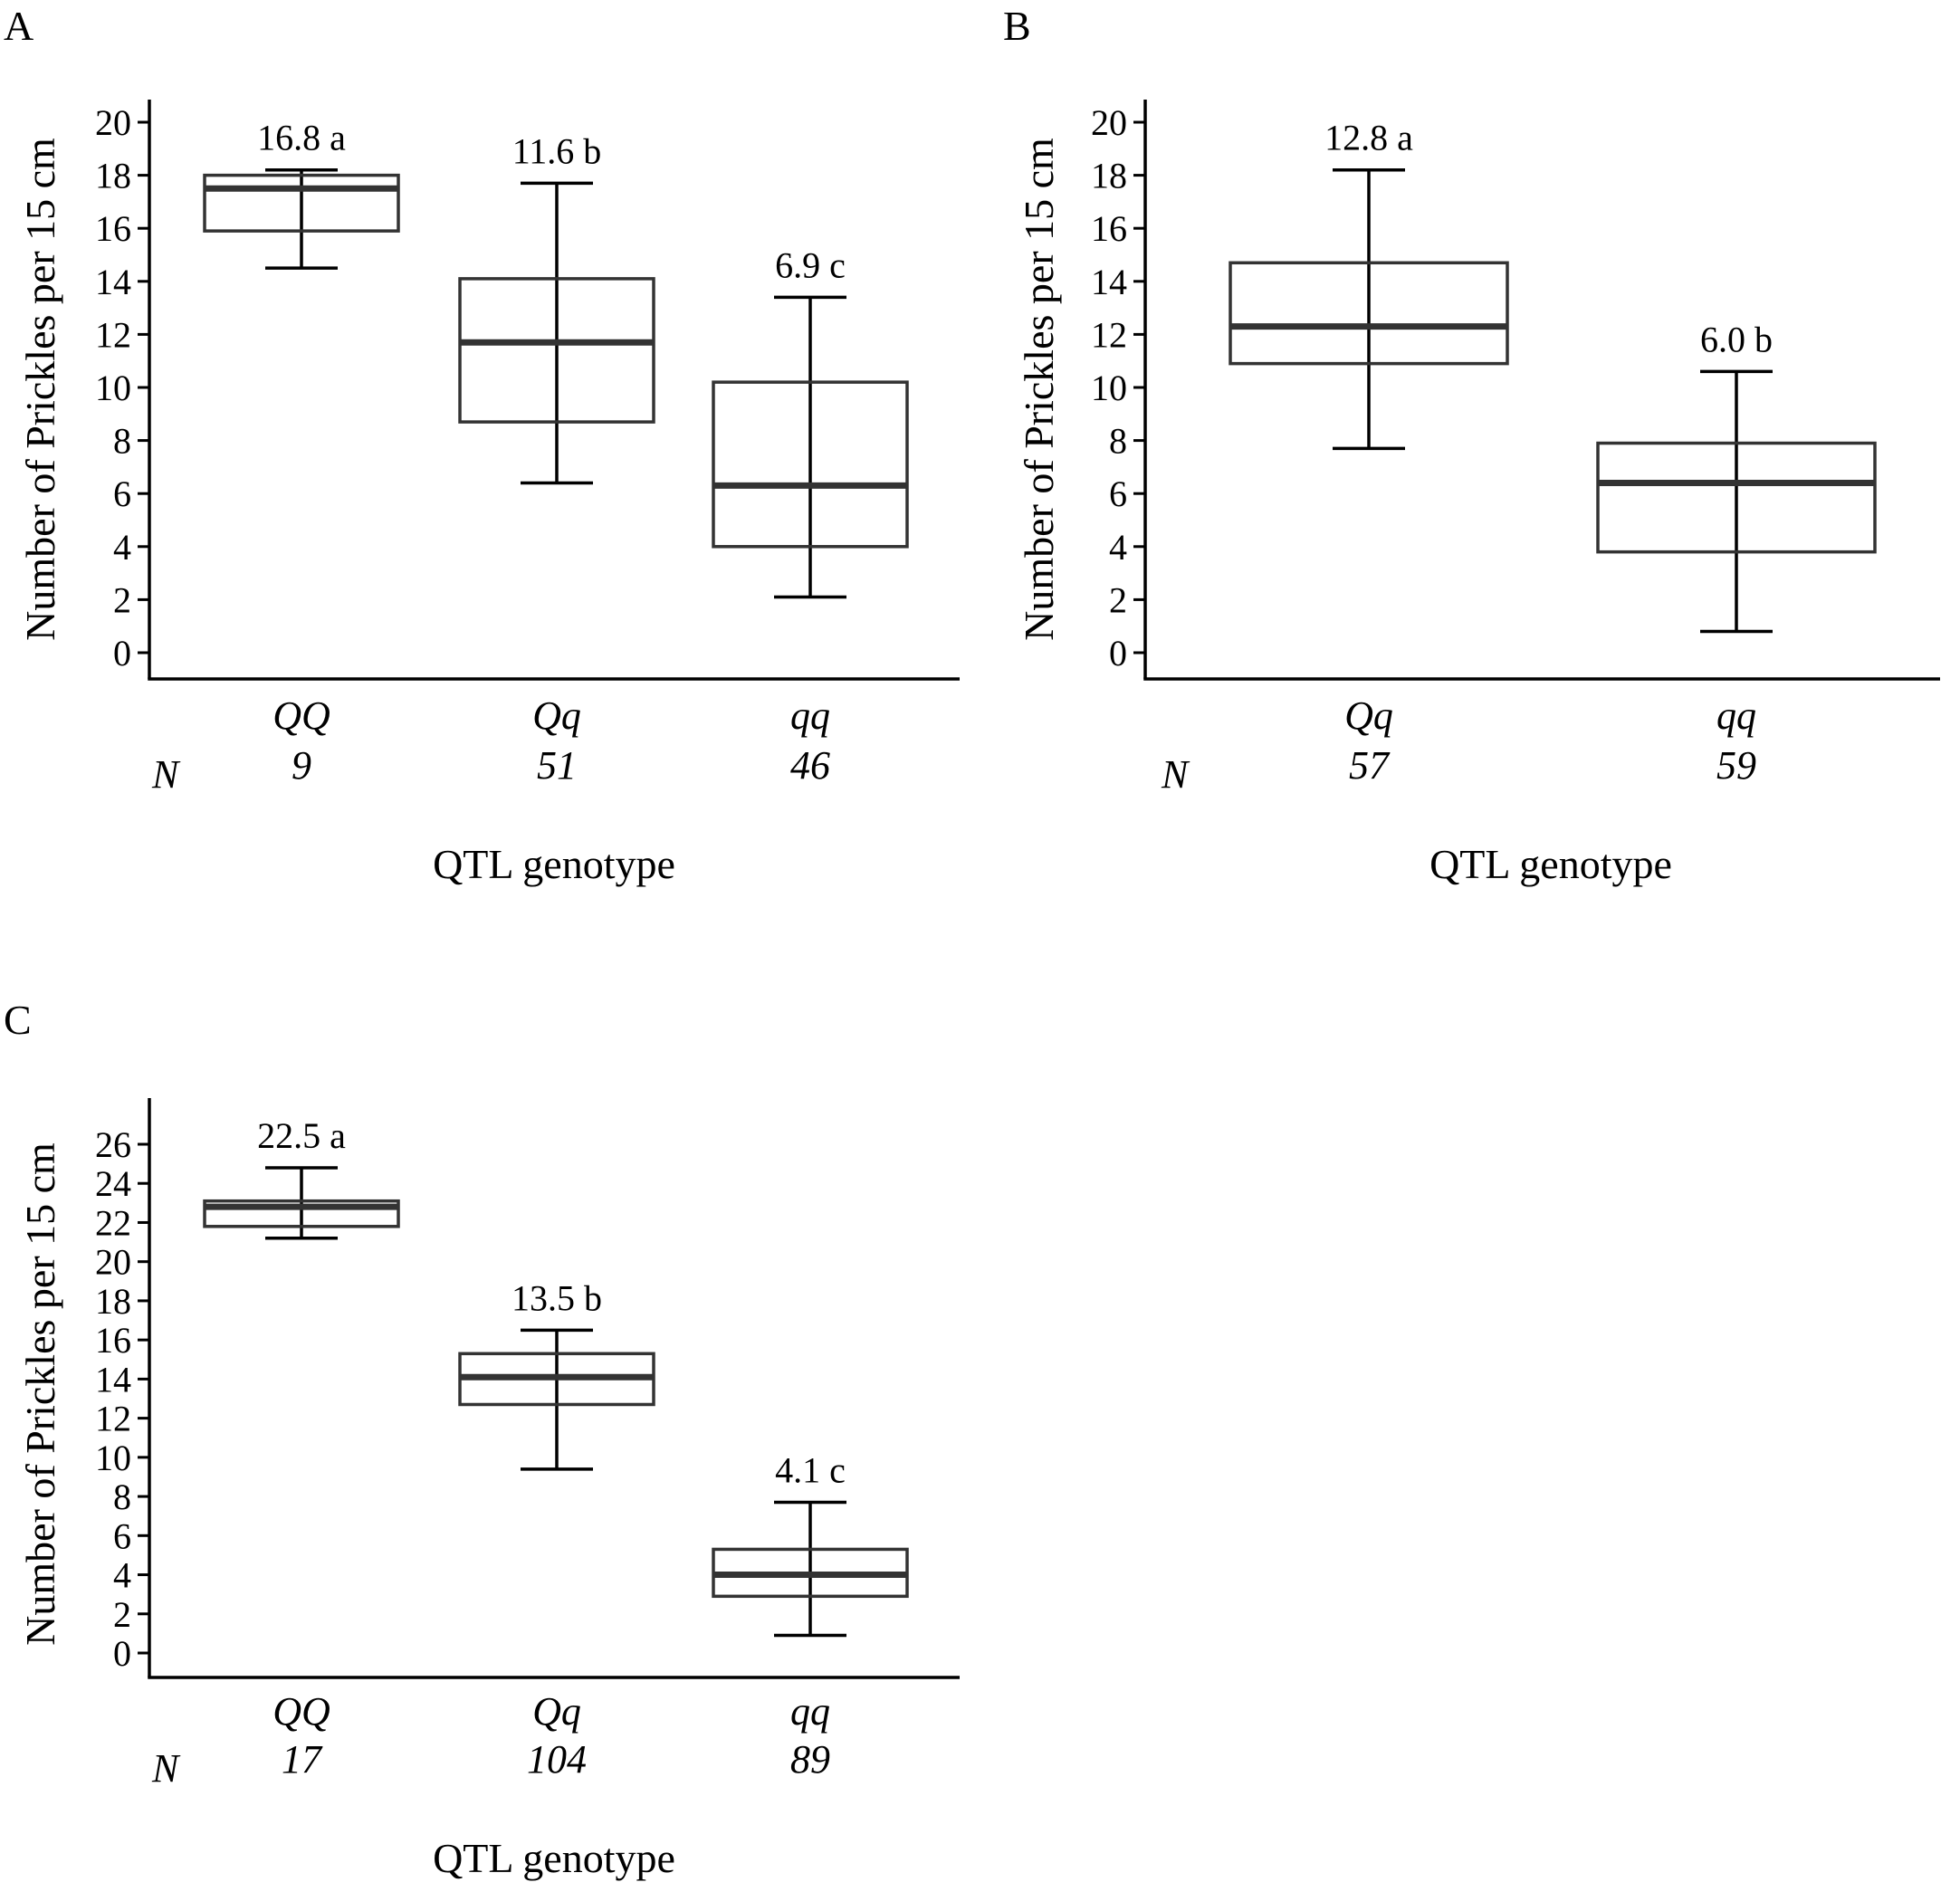 This screenshot has height=1892, width=1960. I want to click on mean-label: 13.5 b, so click(557, 1297).